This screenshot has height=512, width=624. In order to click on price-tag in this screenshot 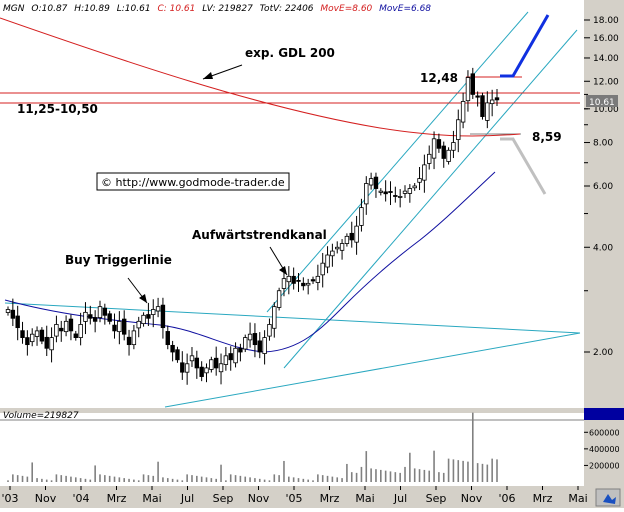, I will do `click(602, 101)`.